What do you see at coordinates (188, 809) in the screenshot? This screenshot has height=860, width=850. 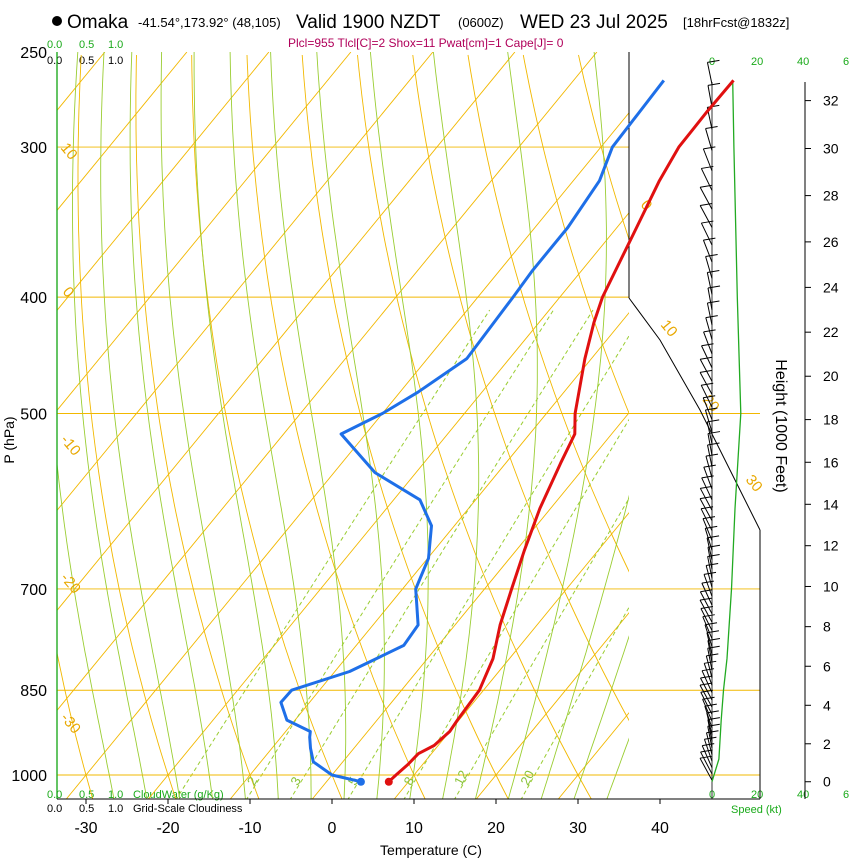 I see `cloudiness-label: Grid-Scale Cloudiness` at bounding box center [188, 809].